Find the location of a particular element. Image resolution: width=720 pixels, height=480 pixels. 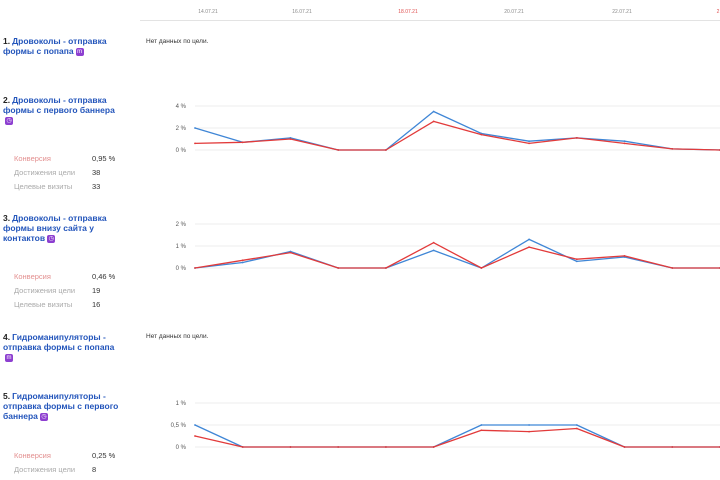

goal-chart: 4 % 2 % 0 % is located at coordinates (430, 130).